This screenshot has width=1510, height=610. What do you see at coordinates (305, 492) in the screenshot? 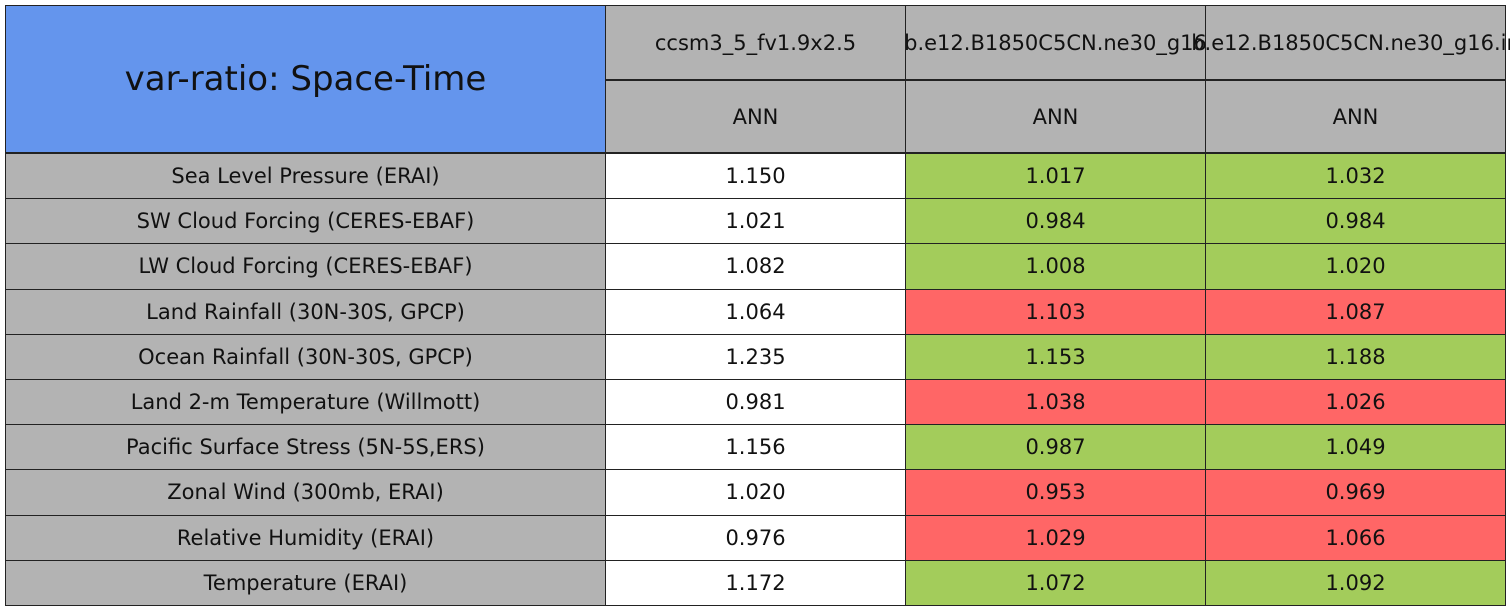
I see `row-label: Zonal Wind (300mb, ERAI)` at bounding box center [305, 492].